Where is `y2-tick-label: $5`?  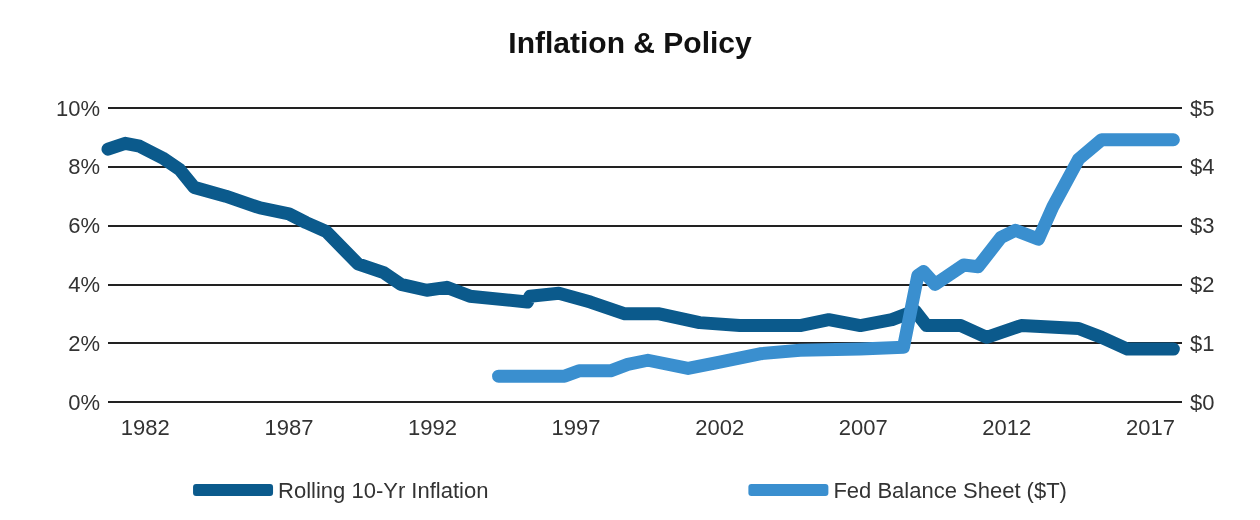
y2-tick-label: $5 is located at coordinates (1202, 108).